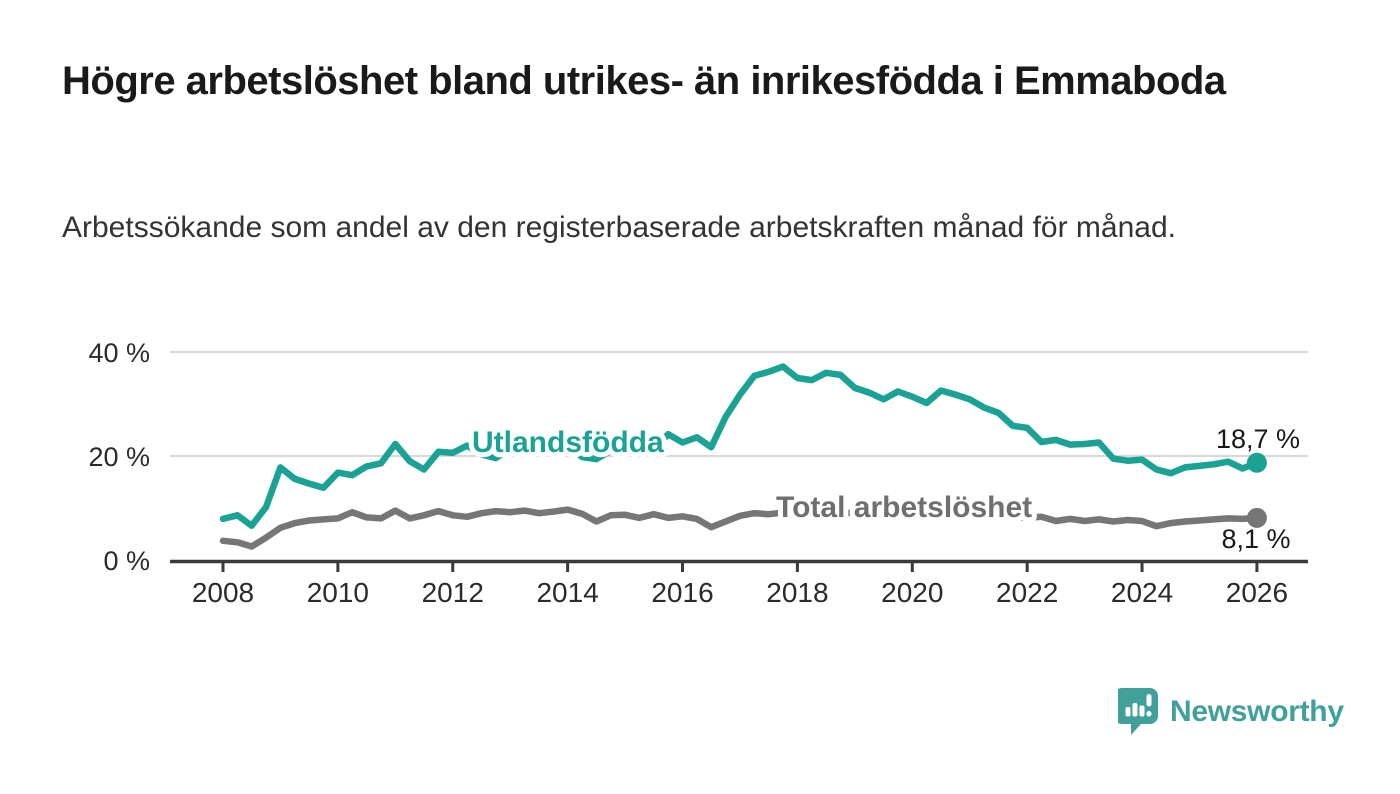 The width and height of the screenshot is (1400, 794). I want to click on x-axis-label: 2010, so click(338, 592).